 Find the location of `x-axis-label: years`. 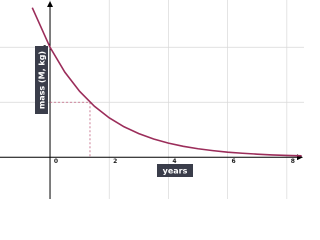

x-axis-label: years is located at coordinates (175, 171).